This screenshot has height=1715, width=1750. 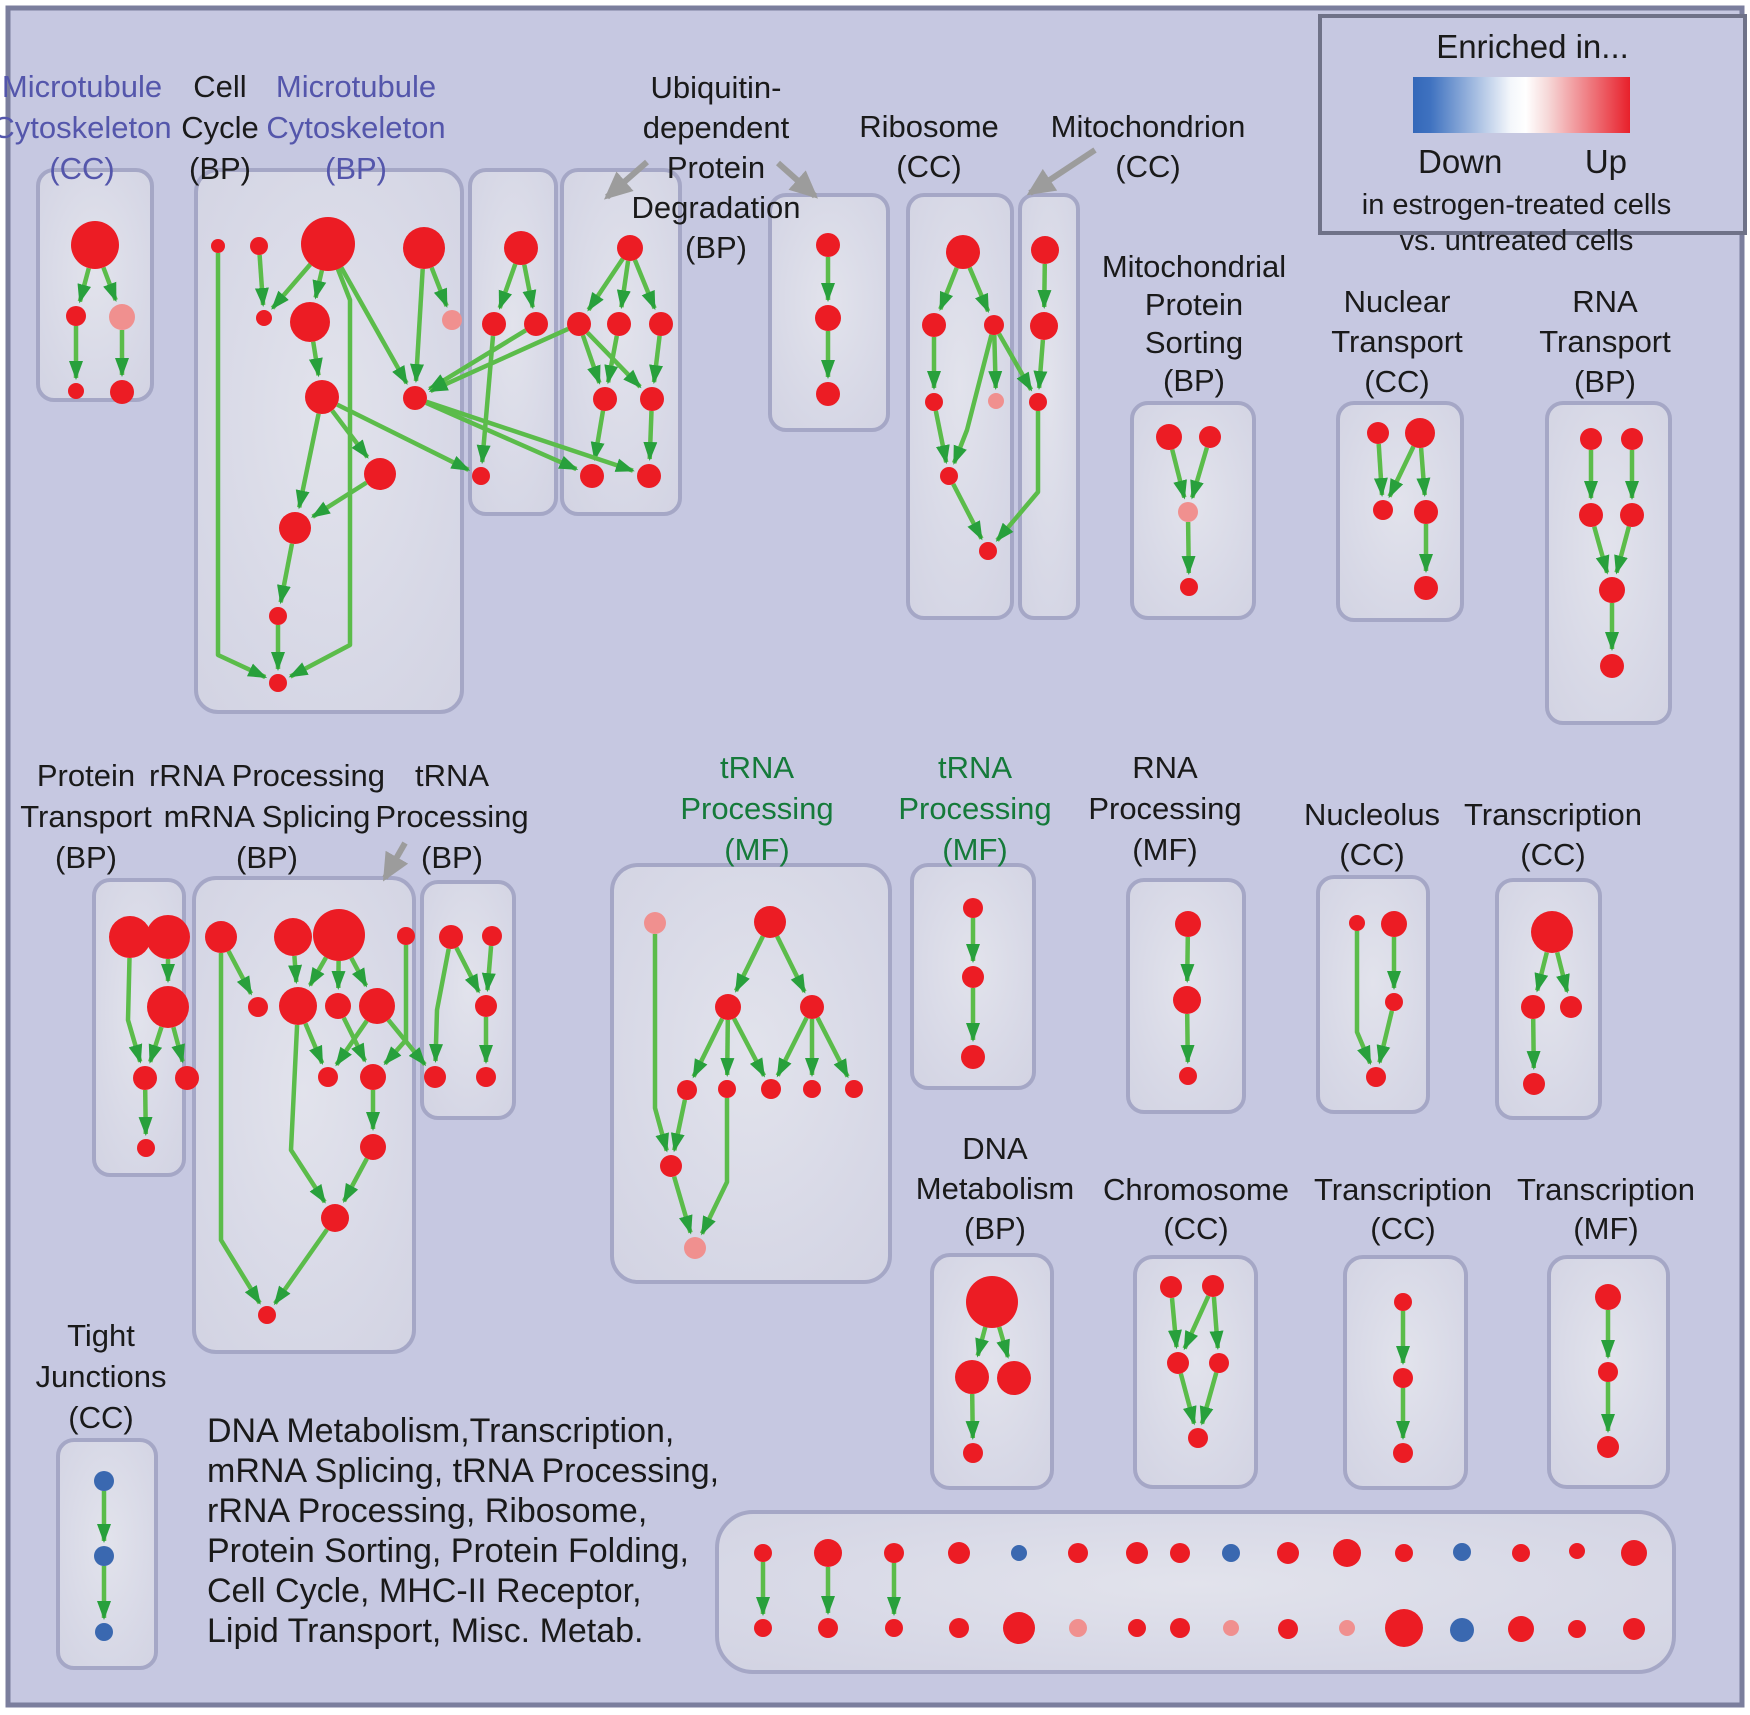 I want to click on label-microtubule-cytoskeleton-bp: Microtubule Cytoskeleton (BP), so click(x=355, y=127).